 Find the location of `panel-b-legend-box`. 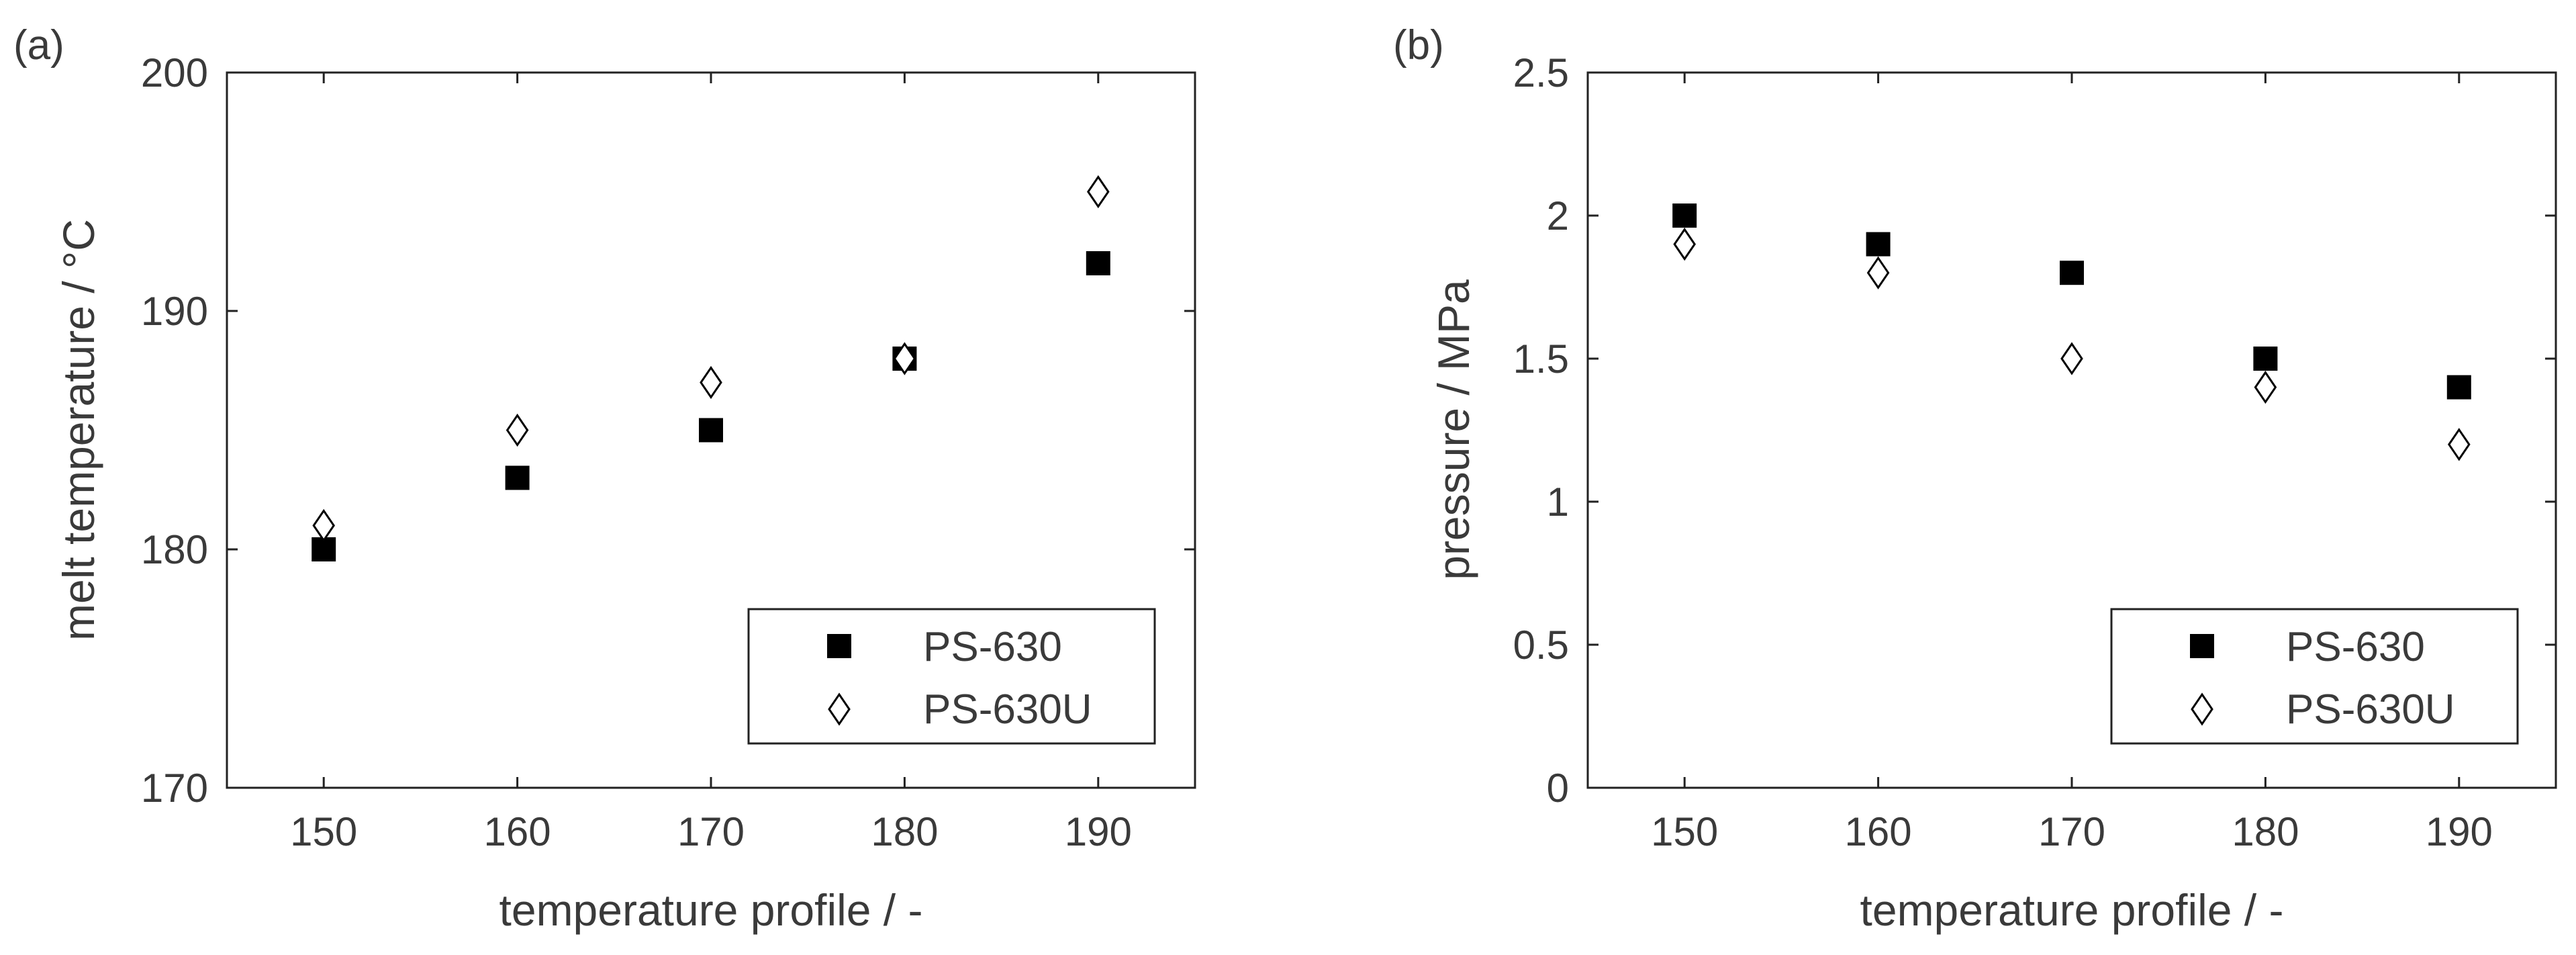

panel-b-legend-box is located at coordinates (2314, 676).